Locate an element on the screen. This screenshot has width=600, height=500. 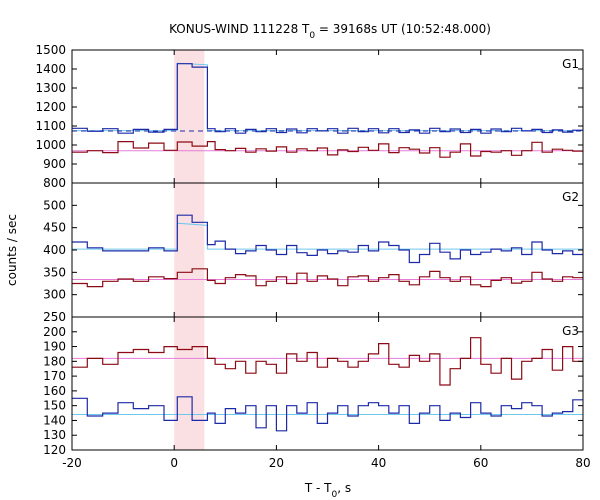
panel-g2-y-tick-label: 250 is located at coordinates (54, 317).